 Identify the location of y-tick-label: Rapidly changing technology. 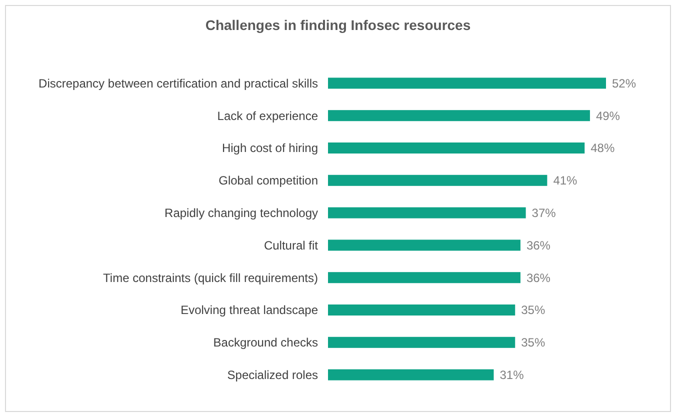
(241, 213).